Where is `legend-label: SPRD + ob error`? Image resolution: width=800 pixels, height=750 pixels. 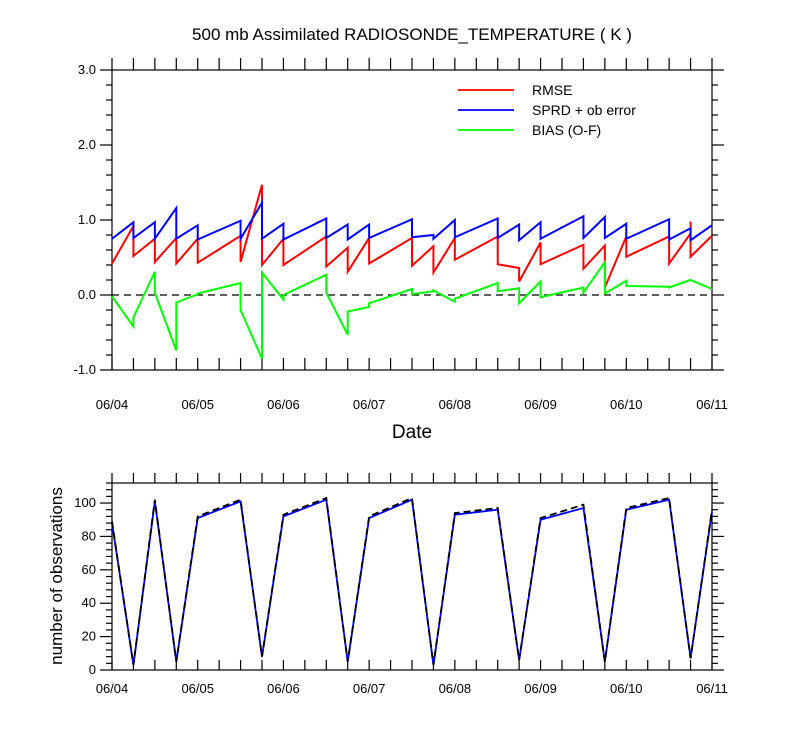 legend-label: SPRD + ob error is located at coordinates (584, 110).